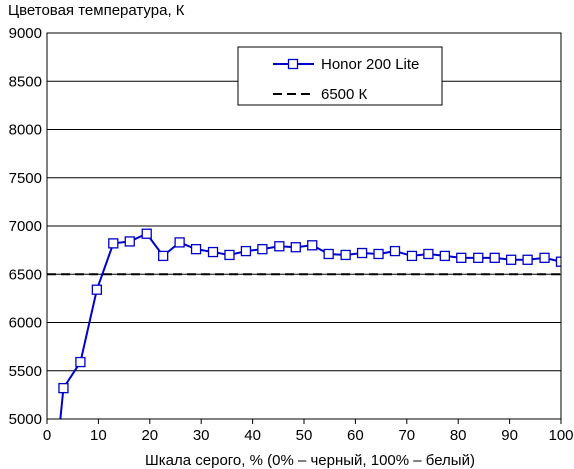  Describe the element at coordinates (25, 371) in the screenshot. I see `y-tick-label: 5500` at that location.